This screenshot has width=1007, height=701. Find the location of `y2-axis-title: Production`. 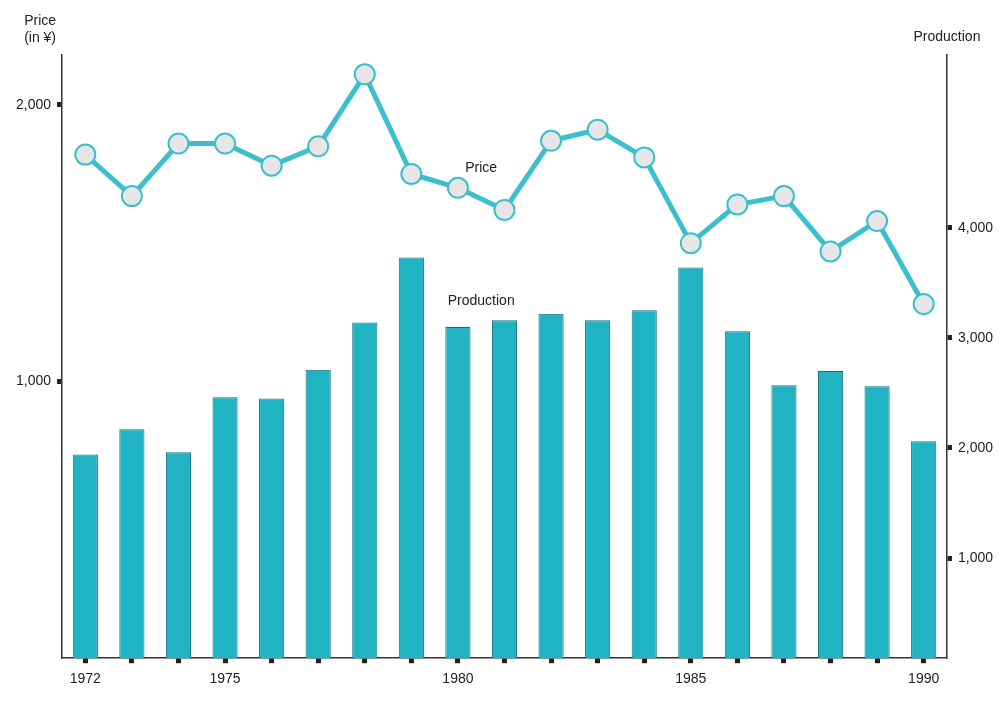

y2-axis-title: Production is located at coordinates (947, 35).